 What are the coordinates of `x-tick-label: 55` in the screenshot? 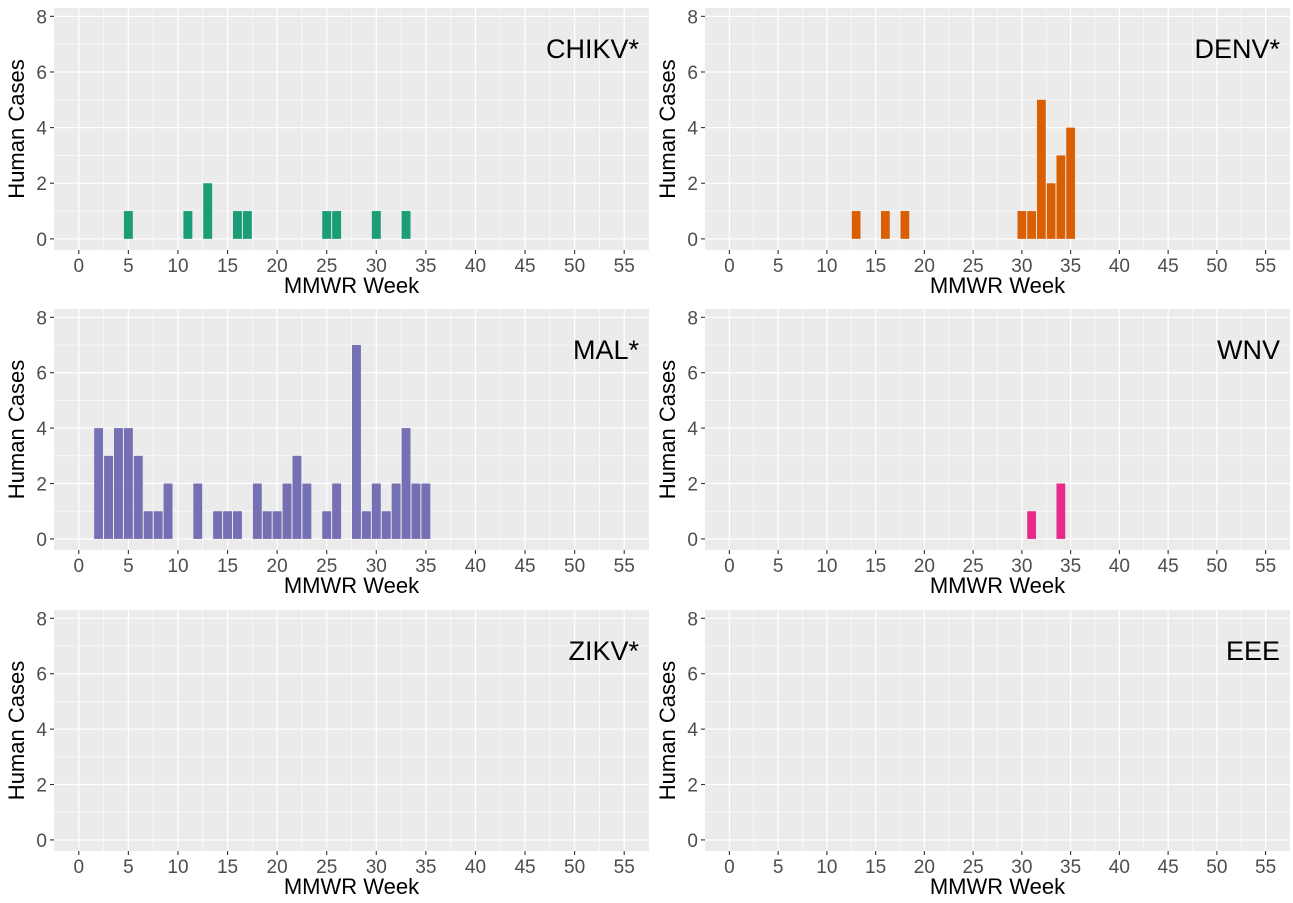 It's located at (624, 566).